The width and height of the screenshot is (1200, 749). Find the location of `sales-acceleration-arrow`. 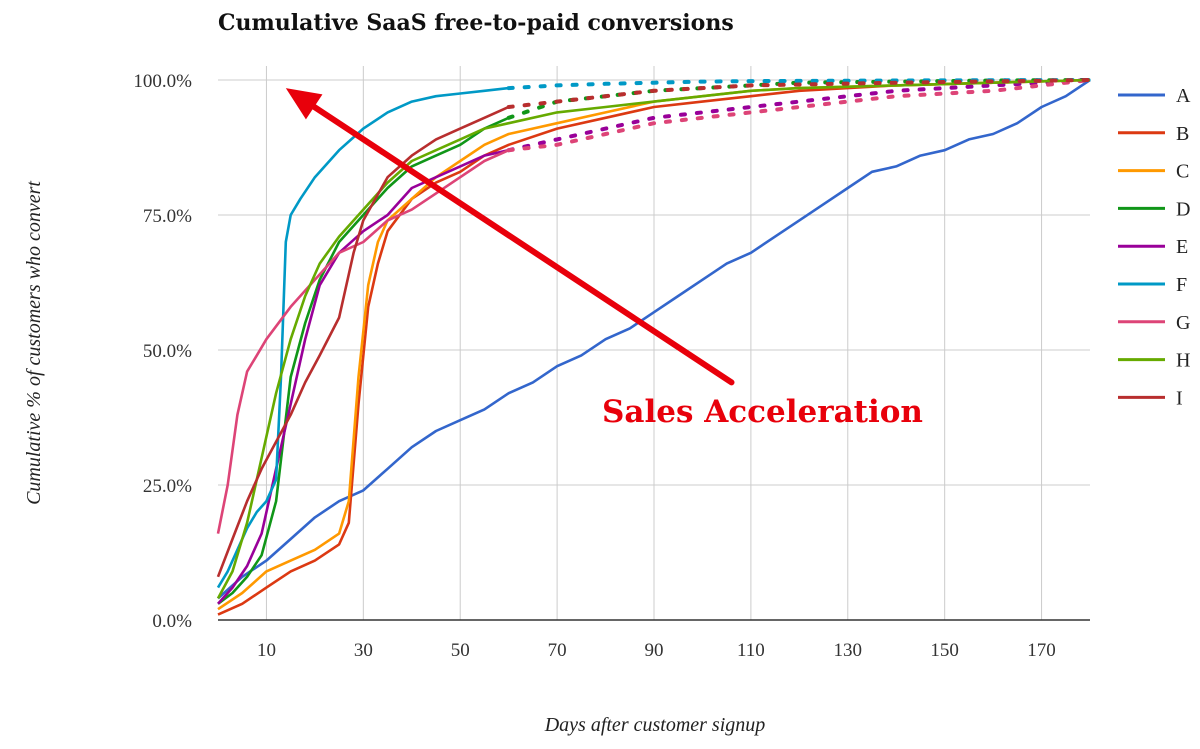

sales-acceleration-arrow is located at coordinates (523, 244).